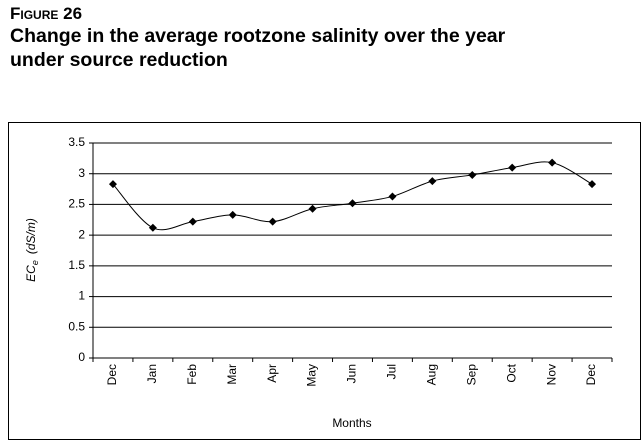  Describe the element at coordinates (432, 374) in the screenshot. I see `x-tick-label: Aug` at that location.